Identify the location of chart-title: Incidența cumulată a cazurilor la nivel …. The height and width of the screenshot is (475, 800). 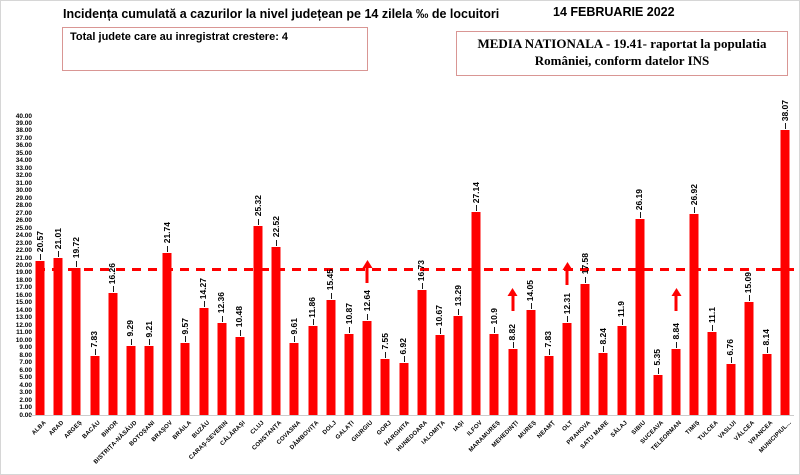
(281, 14).